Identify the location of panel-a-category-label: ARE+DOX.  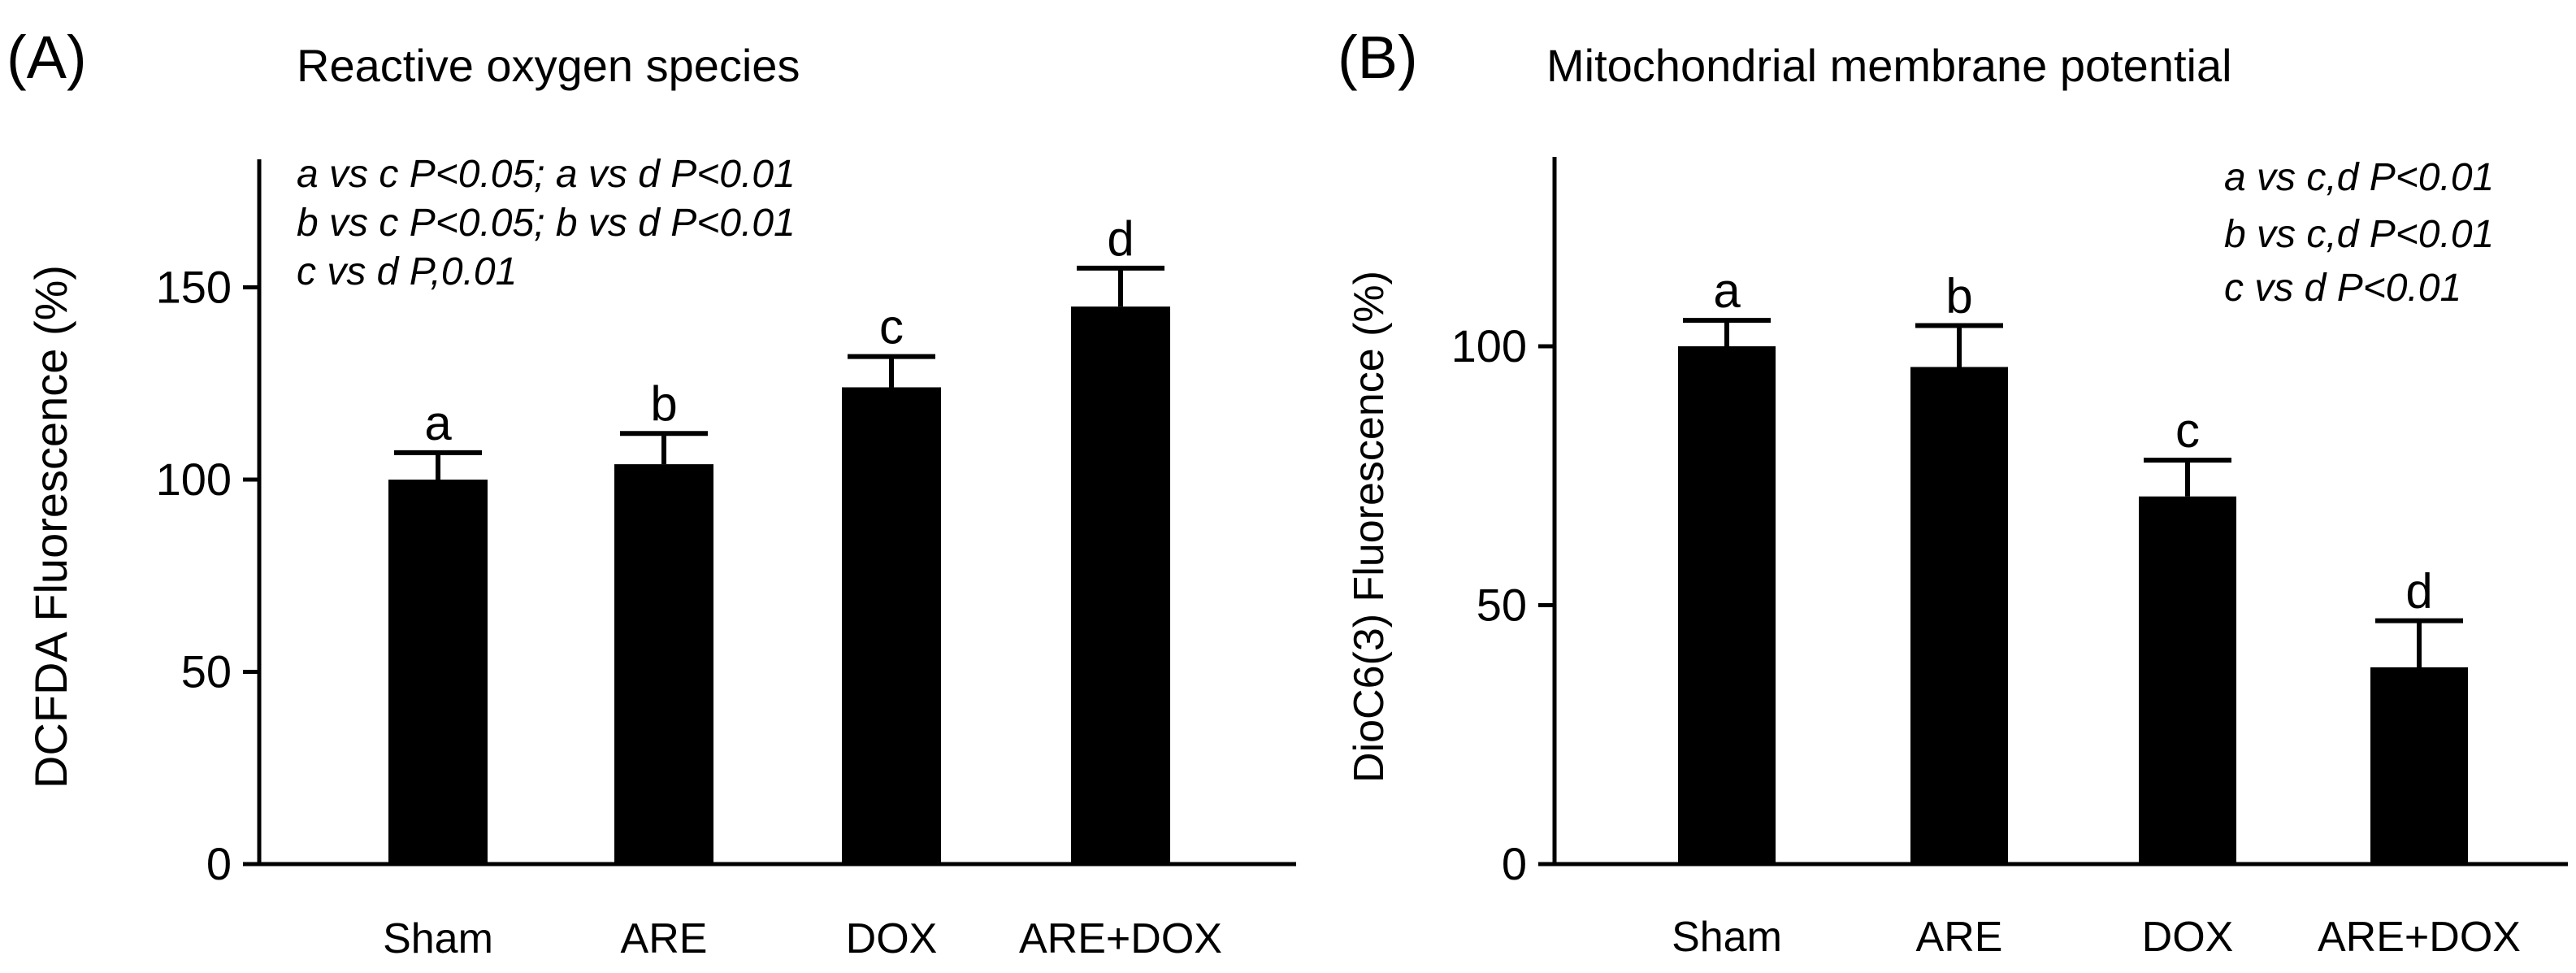
(1120, 938).